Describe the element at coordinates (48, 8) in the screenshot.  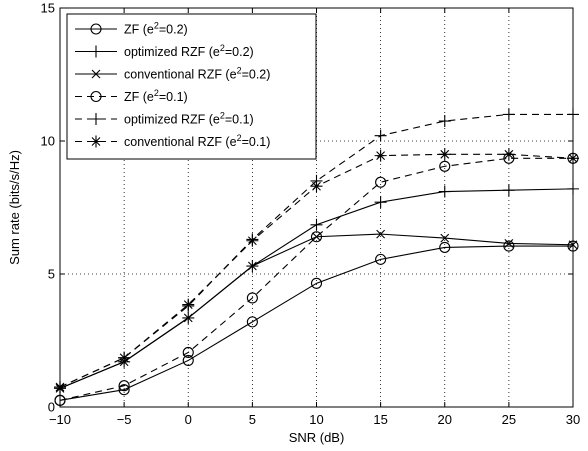
I see `y-tick-label: 15` at that location.